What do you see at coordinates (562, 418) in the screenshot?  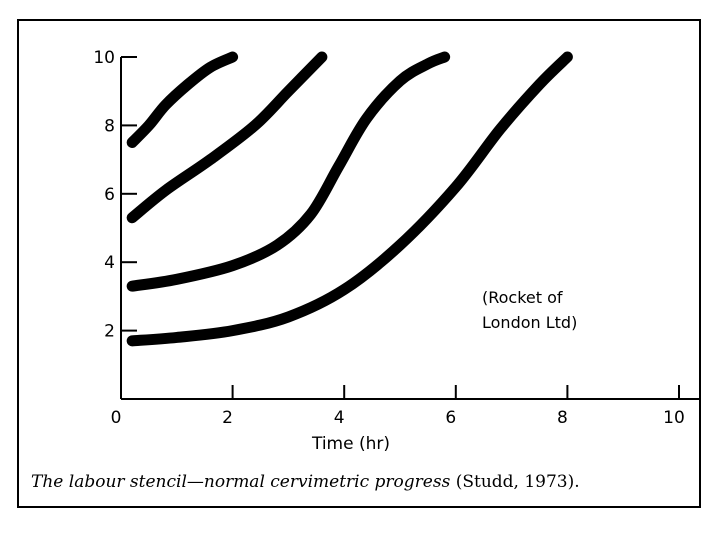 I see `x-tick-label: 8` at bounding box center [562, 418].